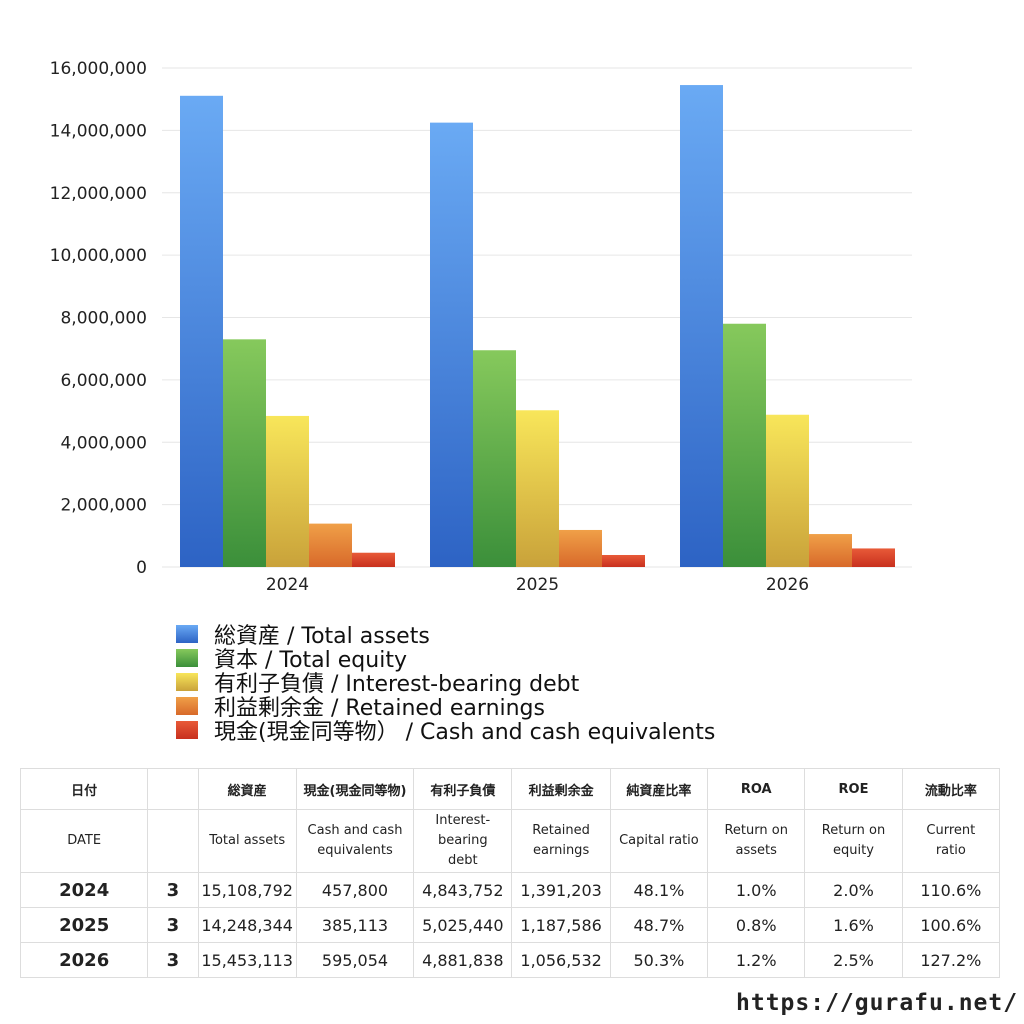 The height and width of the screenshot is (1024, 1024). Describe the element at coordinates (355, 841) in the screenshot. I see `header-cell: Cash and cash equivalents` at that location.